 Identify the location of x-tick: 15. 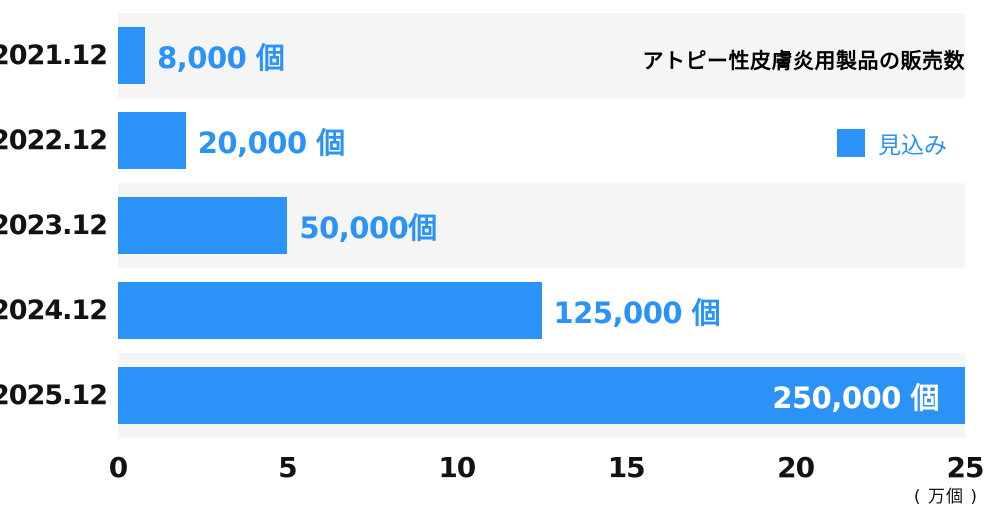
(626, 467).